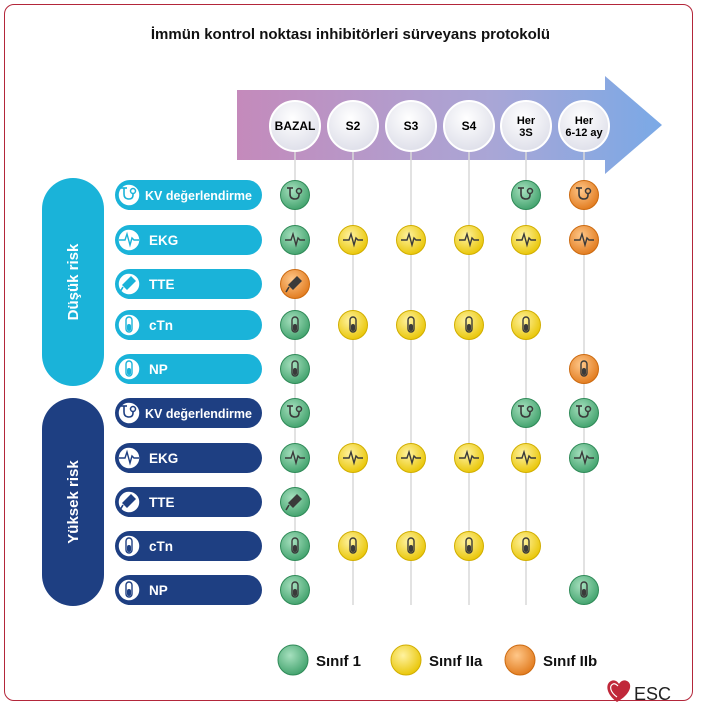  I want to click on legend-item: Sınıf 1, so click(319, 660).